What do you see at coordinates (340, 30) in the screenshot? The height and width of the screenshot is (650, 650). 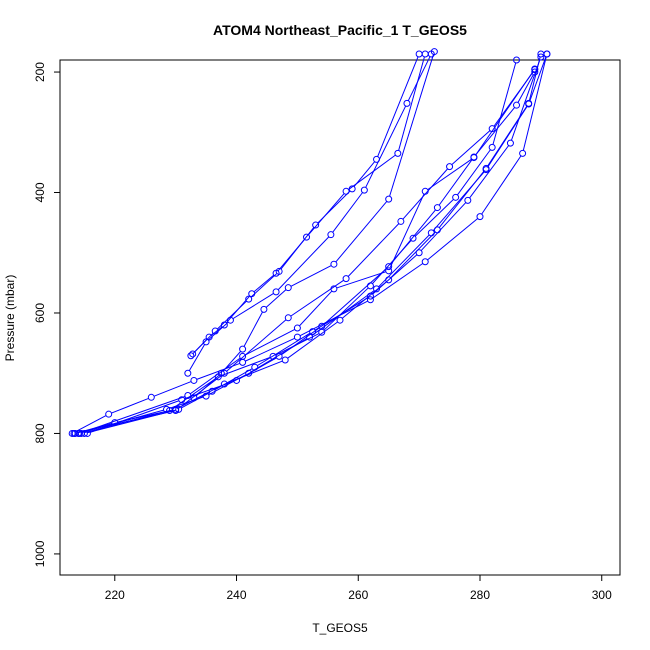 I see `chart-title: ATOM4 Northeast_Pacific_1 T_GEOS5` at bounding box center [340, 30].